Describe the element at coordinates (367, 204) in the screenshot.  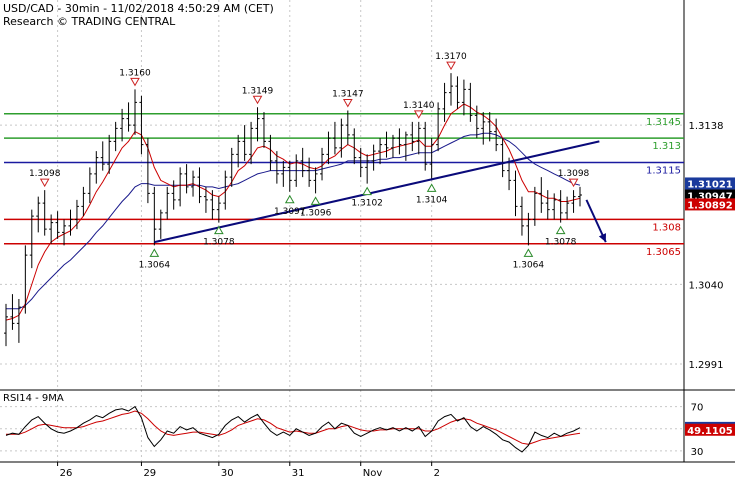
I see `low-marker-label: 1.3102` at that location.